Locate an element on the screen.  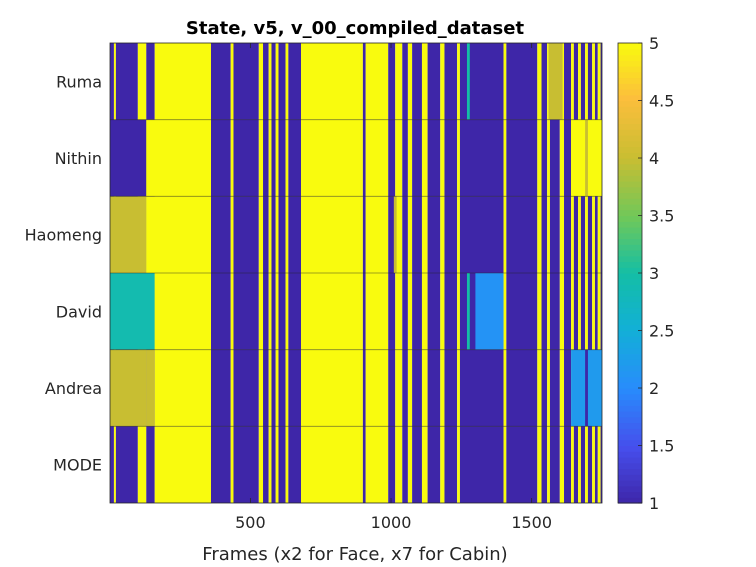
colorbar: 1 1.5 2 2.5 3 3.5 4 4.5 5 is located at coordinates (645, 273).